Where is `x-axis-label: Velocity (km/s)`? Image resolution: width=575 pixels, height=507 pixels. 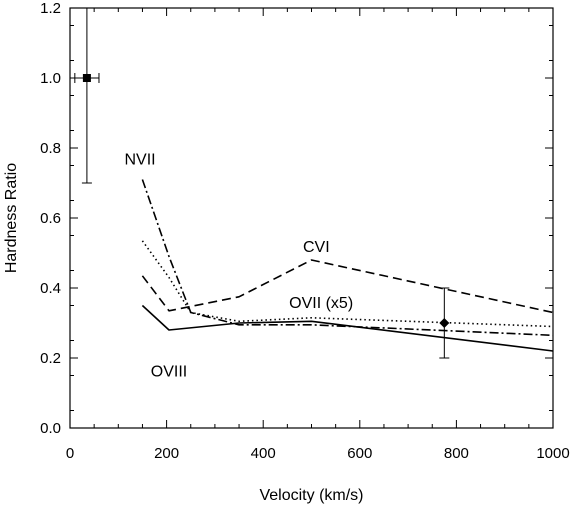 x-axis-label: Velocity (km/s) is located at coordinates (311, 495).